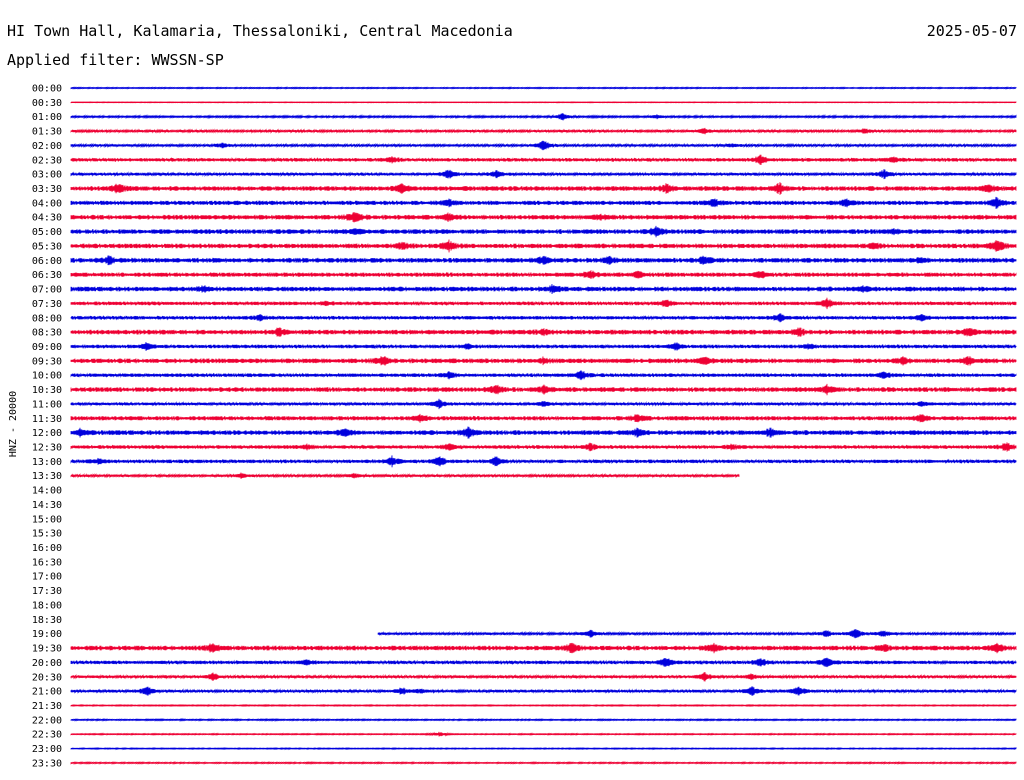 The image size is (1024, 780). Describe the element at coordinates (47, 132) in the screenshot. I see `time-tick-label: 01:30` at that location.